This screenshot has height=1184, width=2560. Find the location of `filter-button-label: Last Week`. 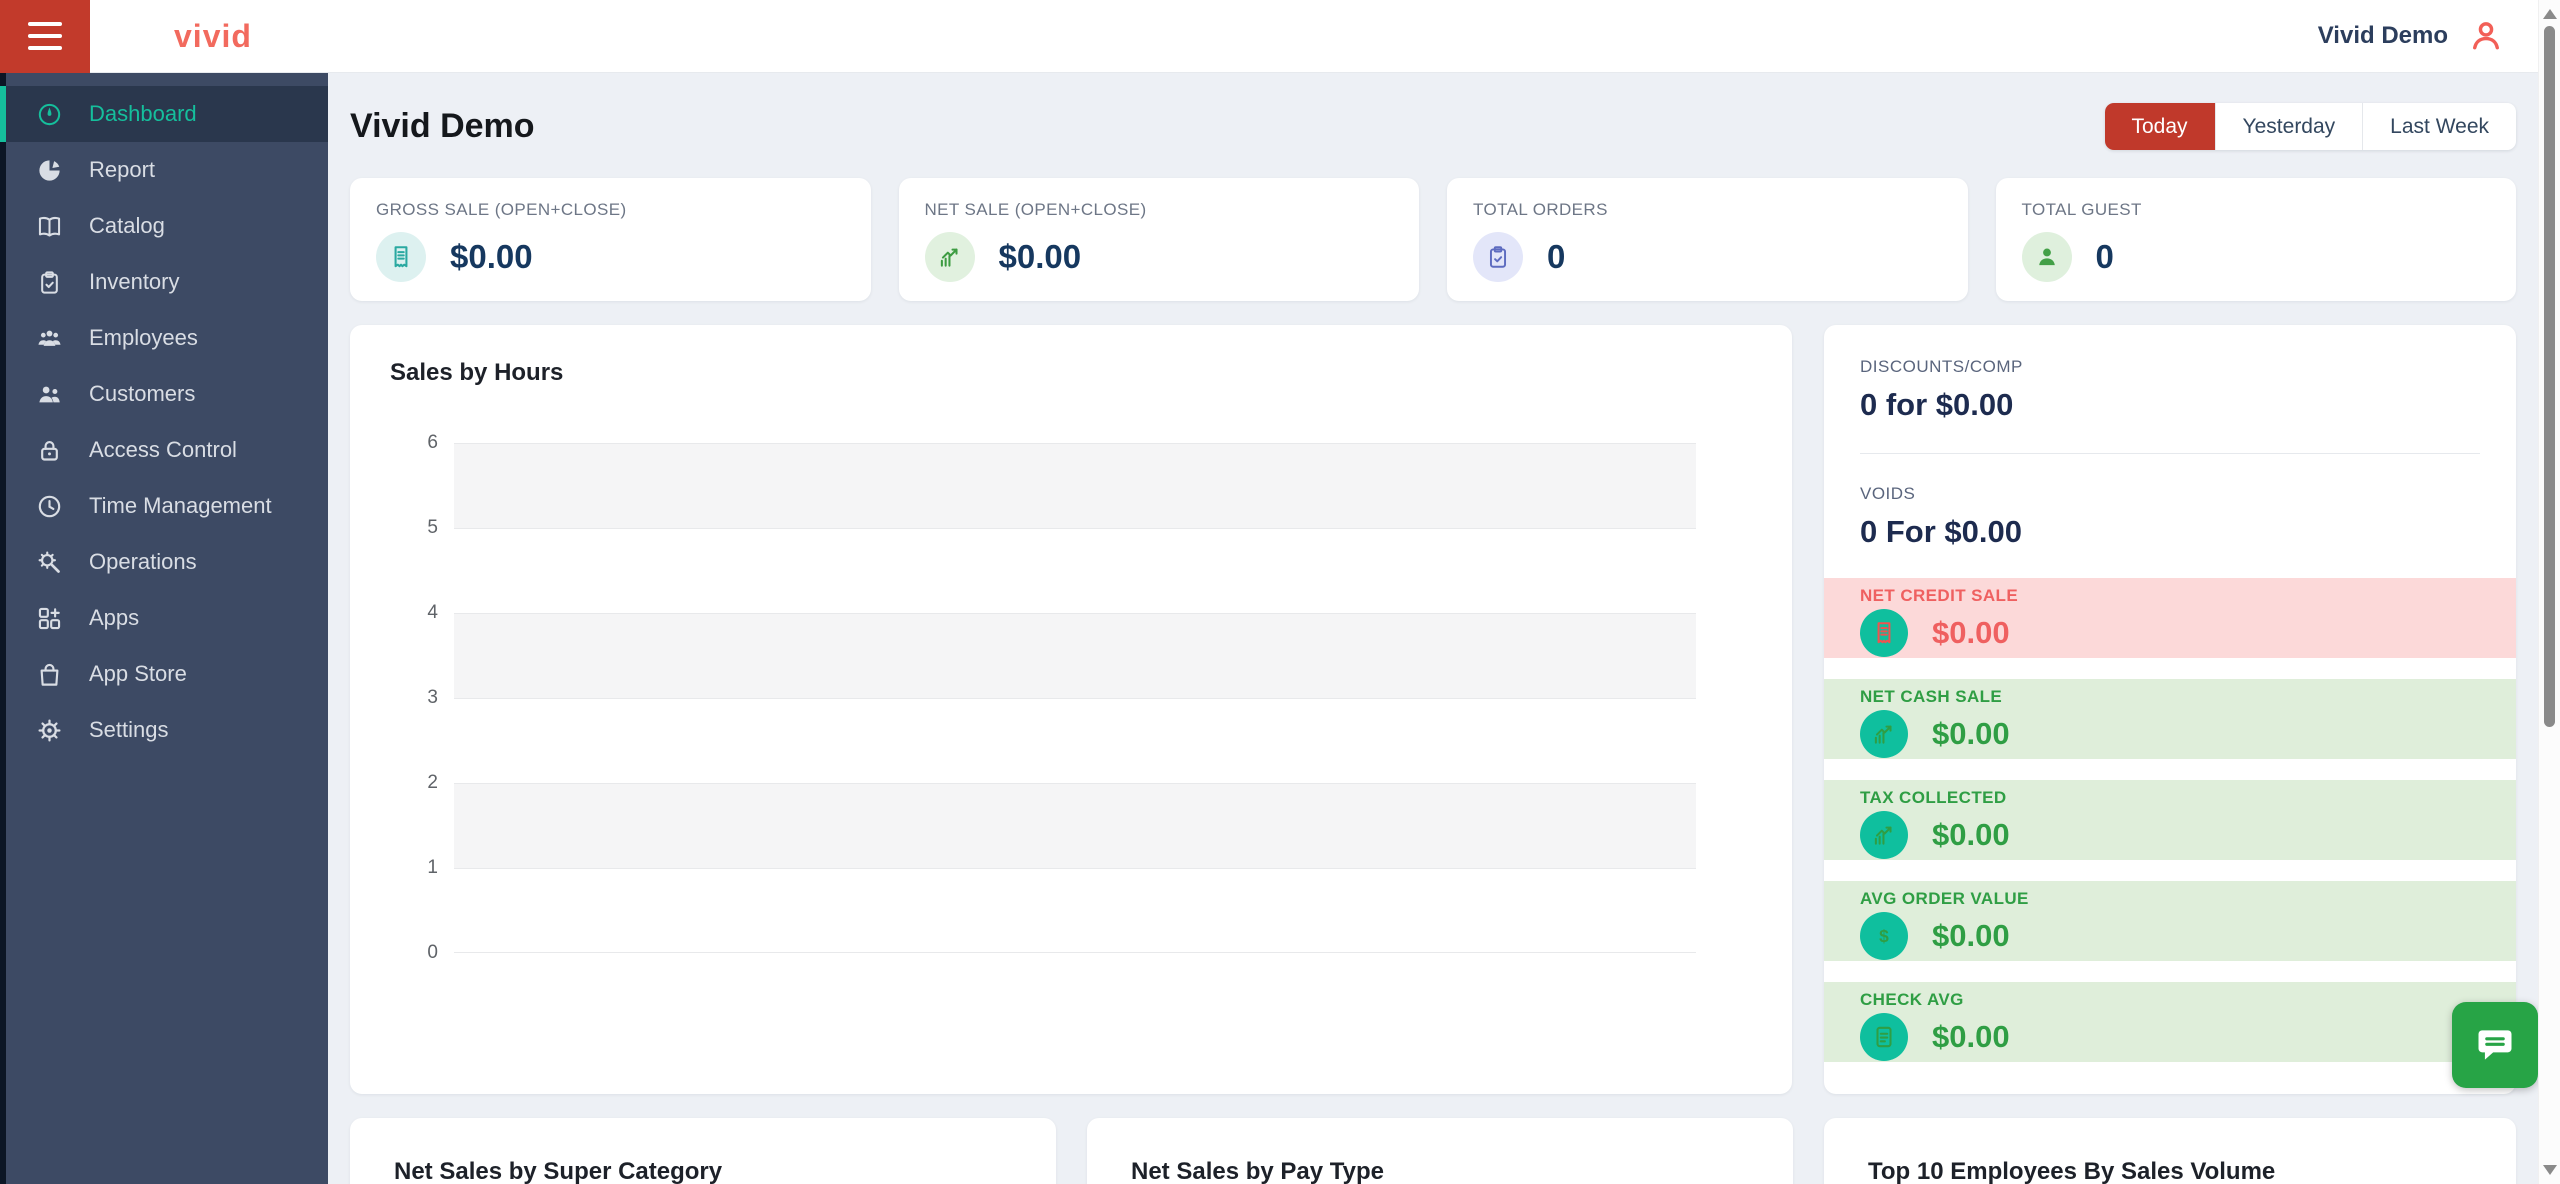

filter-button-label: Last Week is located at coordinates (2439, 126).